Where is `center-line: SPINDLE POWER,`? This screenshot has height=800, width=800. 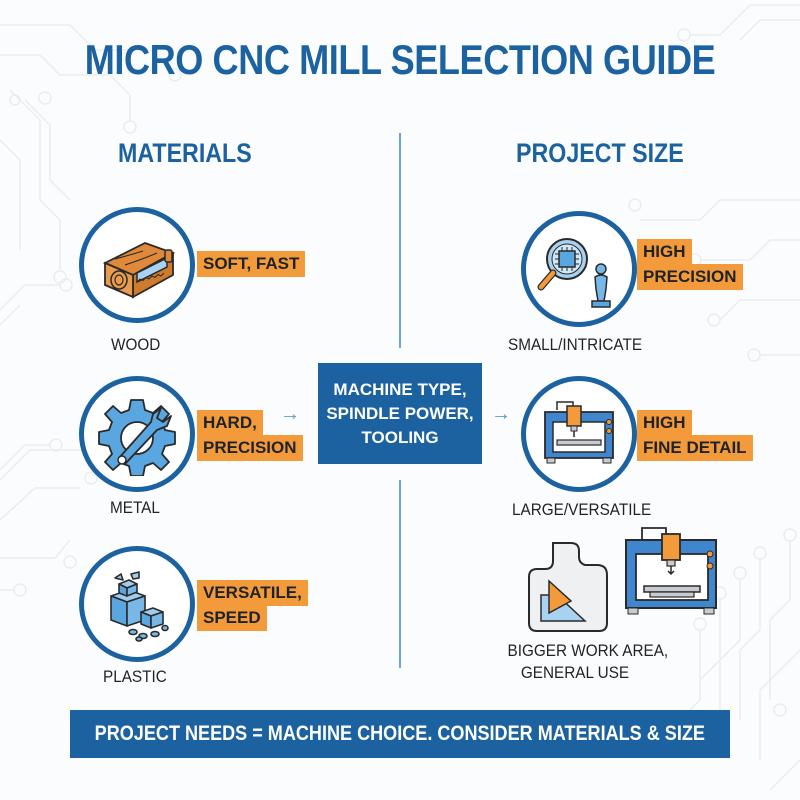 center-line: SPINDLE POWER, is located at coordinates (400, 413).